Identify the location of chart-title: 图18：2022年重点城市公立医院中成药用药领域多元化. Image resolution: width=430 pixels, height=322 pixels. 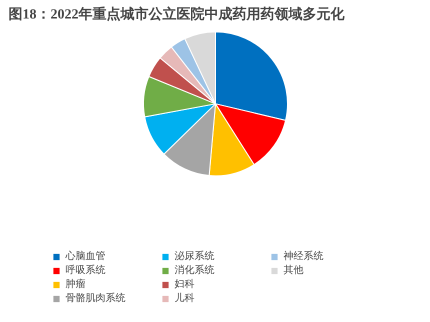
(177, 14).